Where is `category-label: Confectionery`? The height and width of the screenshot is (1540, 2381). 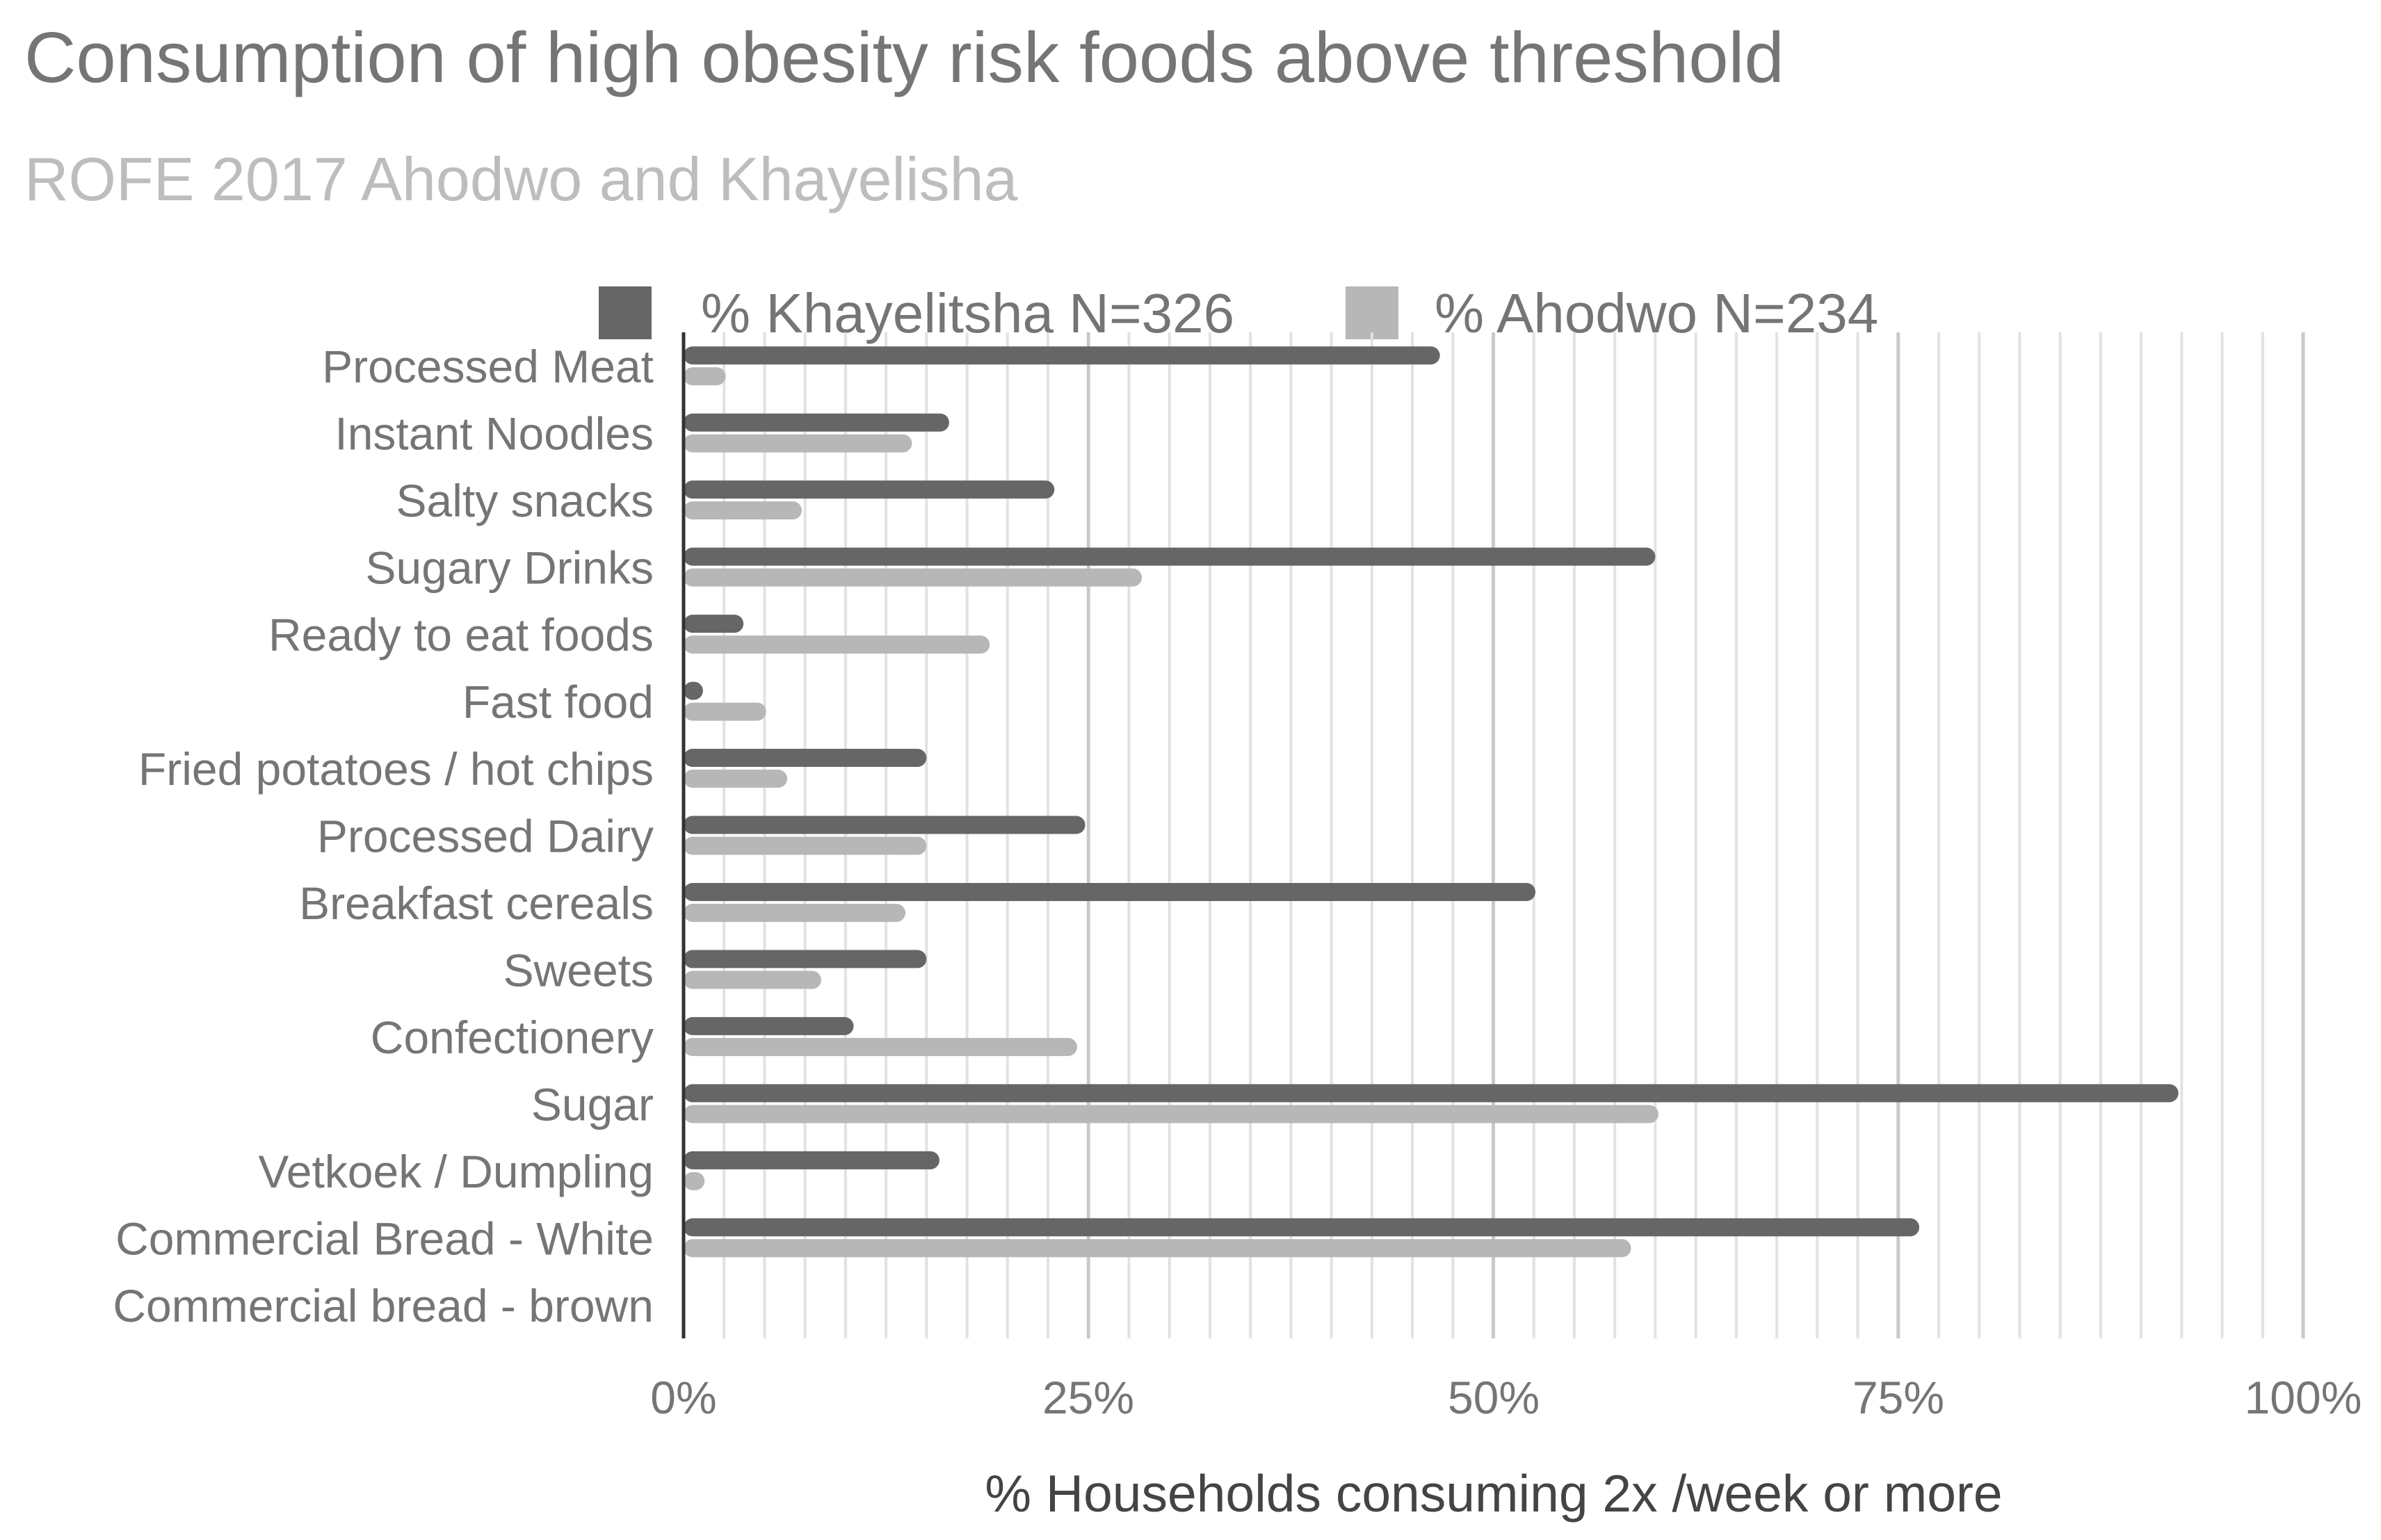 category-label: Confectionery is located at coordinates (512, 1037).